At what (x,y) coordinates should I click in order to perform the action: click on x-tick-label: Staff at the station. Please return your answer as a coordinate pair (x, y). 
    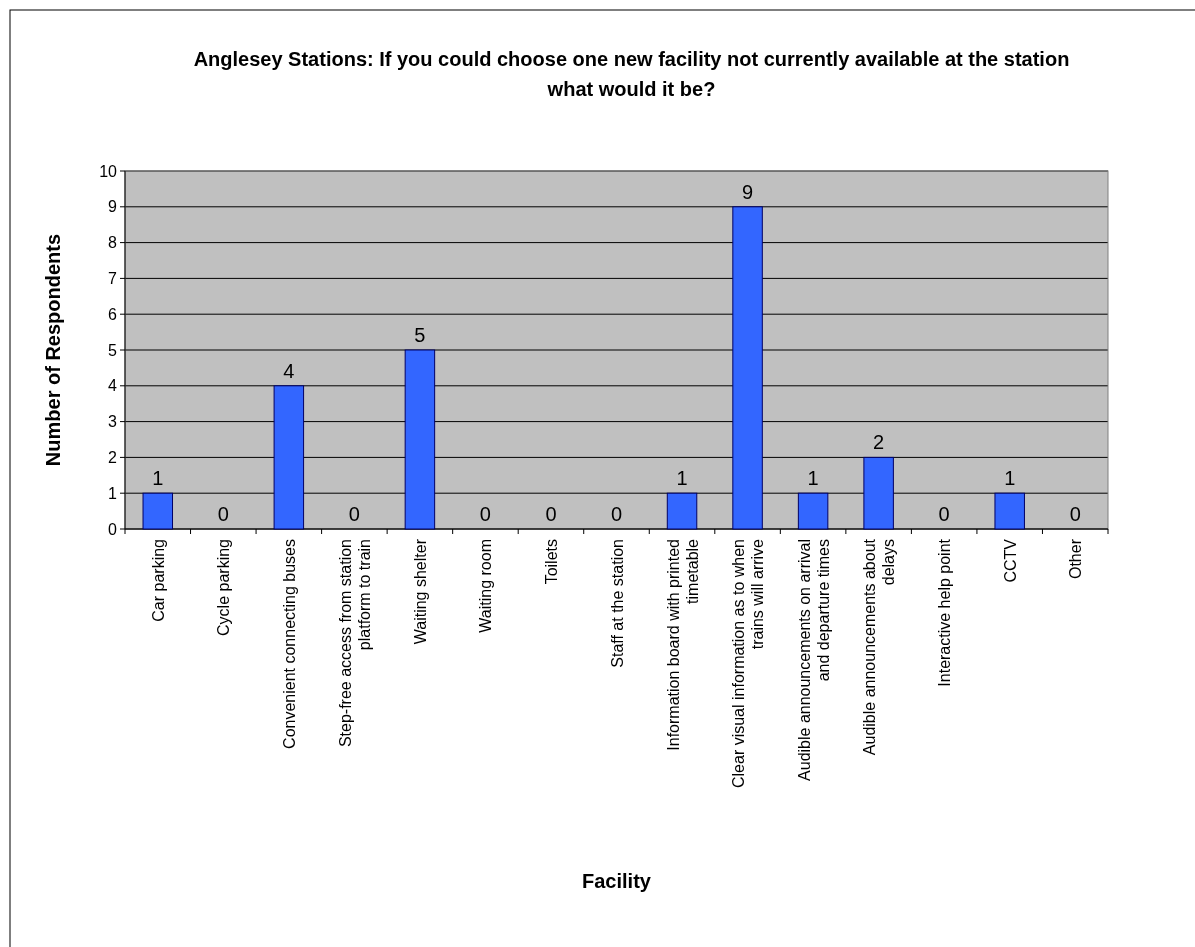
    Looking at the image, I should click on (617, 603).